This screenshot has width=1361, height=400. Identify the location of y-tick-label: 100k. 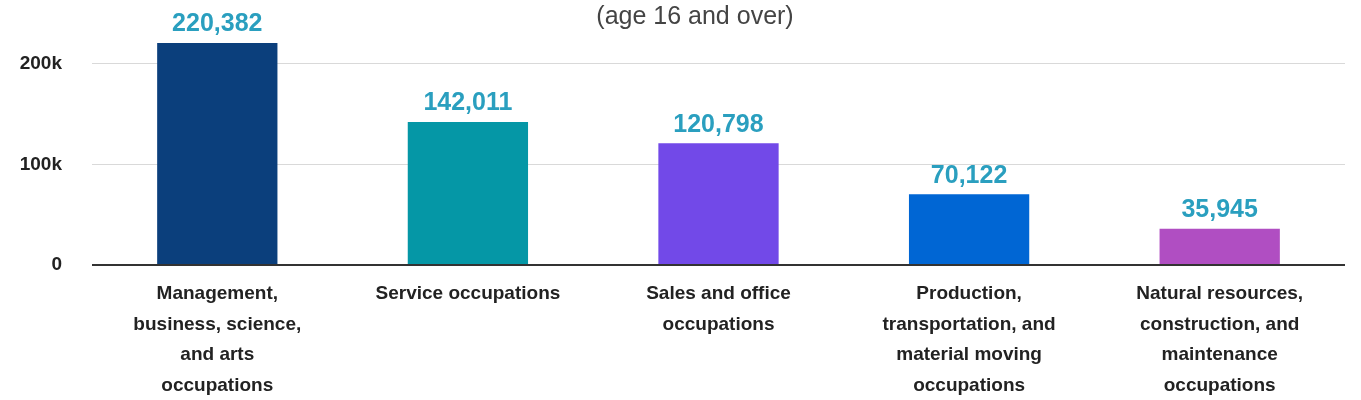
(41, 163).